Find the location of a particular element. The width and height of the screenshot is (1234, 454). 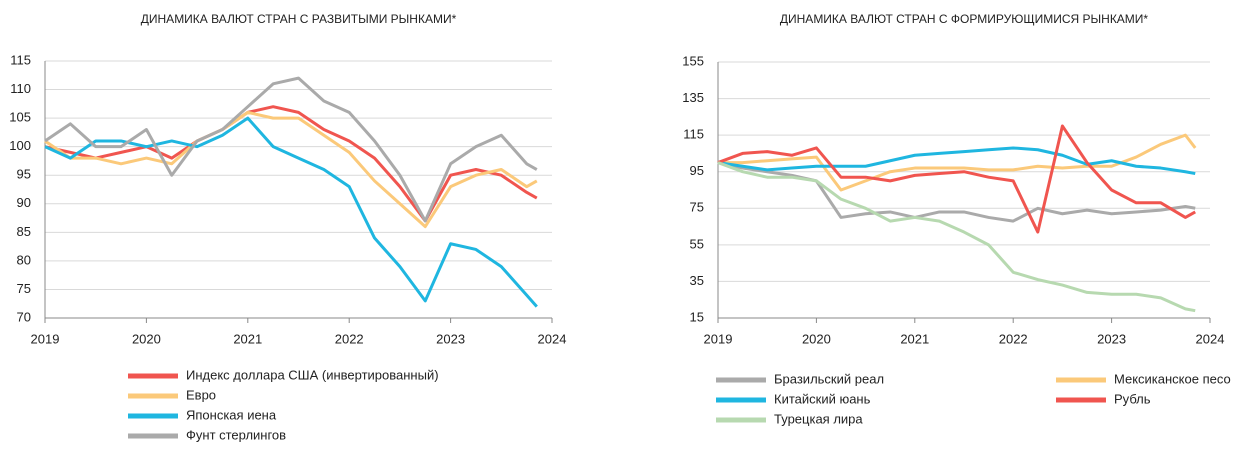

legend-label: Турецкая лира is located at coordinates (818, 418).